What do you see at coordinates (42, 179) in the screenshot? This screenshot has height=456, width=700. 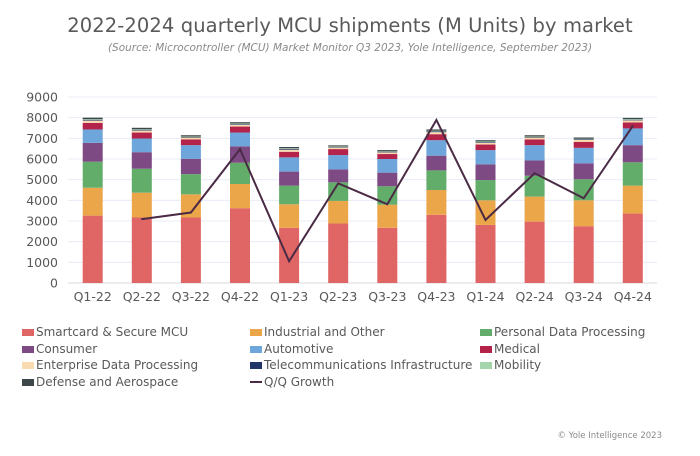 I see `y-tick-label: 5000` at bounding box center [42, 179].